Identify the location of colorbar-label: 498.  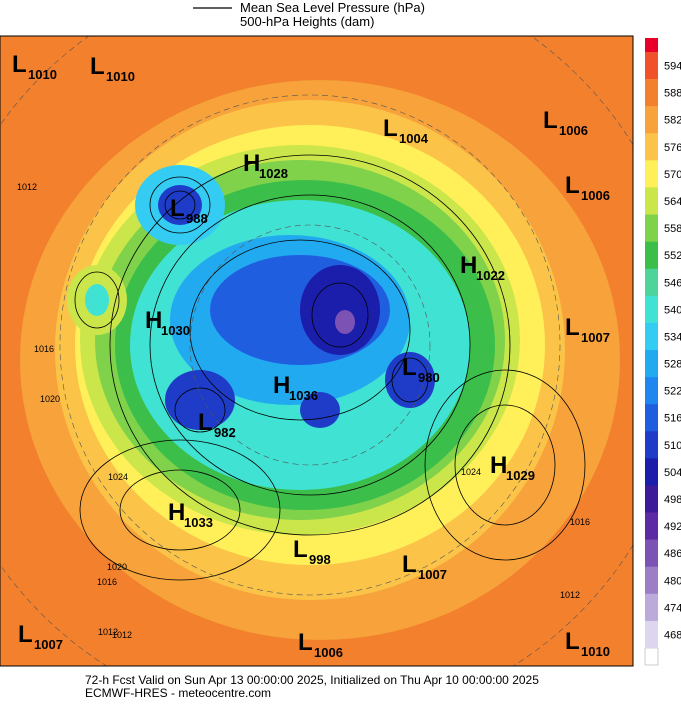
(672, 500).